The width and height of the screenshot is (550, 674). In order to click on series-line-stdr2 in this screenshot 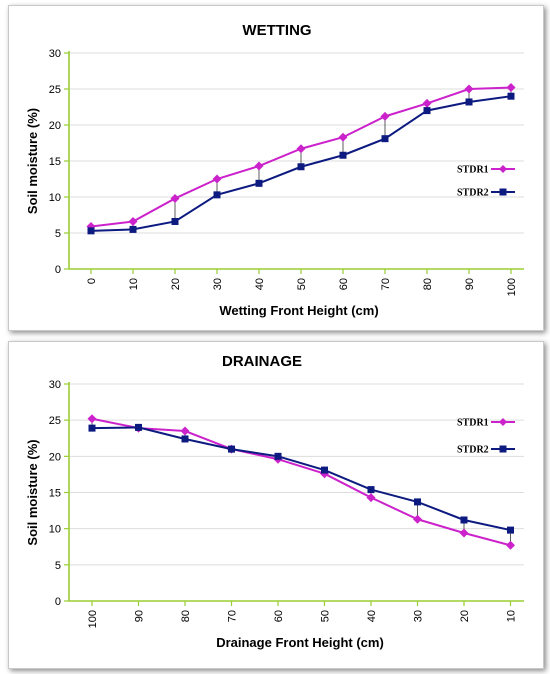, I will do `click(301, 479)`.